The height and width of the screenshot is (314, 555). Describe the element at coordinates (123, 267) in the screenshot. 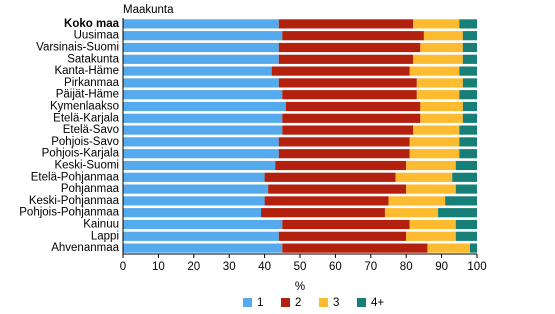

I see `x-tick-label: 0` at that location.